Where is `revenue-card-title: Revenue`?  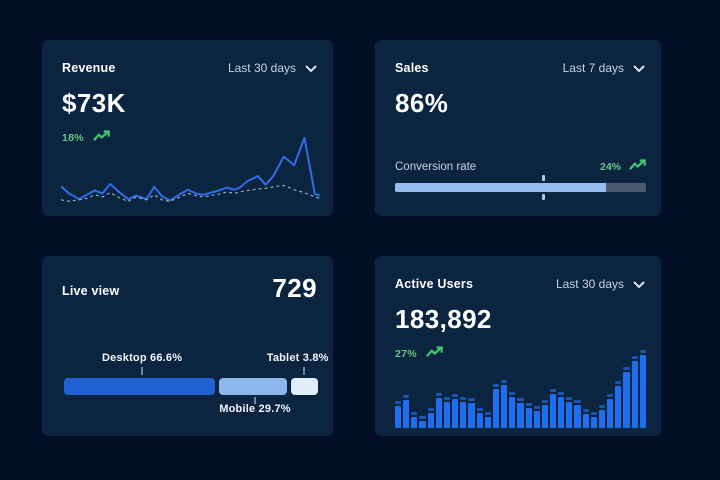
revenue-card-title: Revenue is located at coordinates (89, 68).